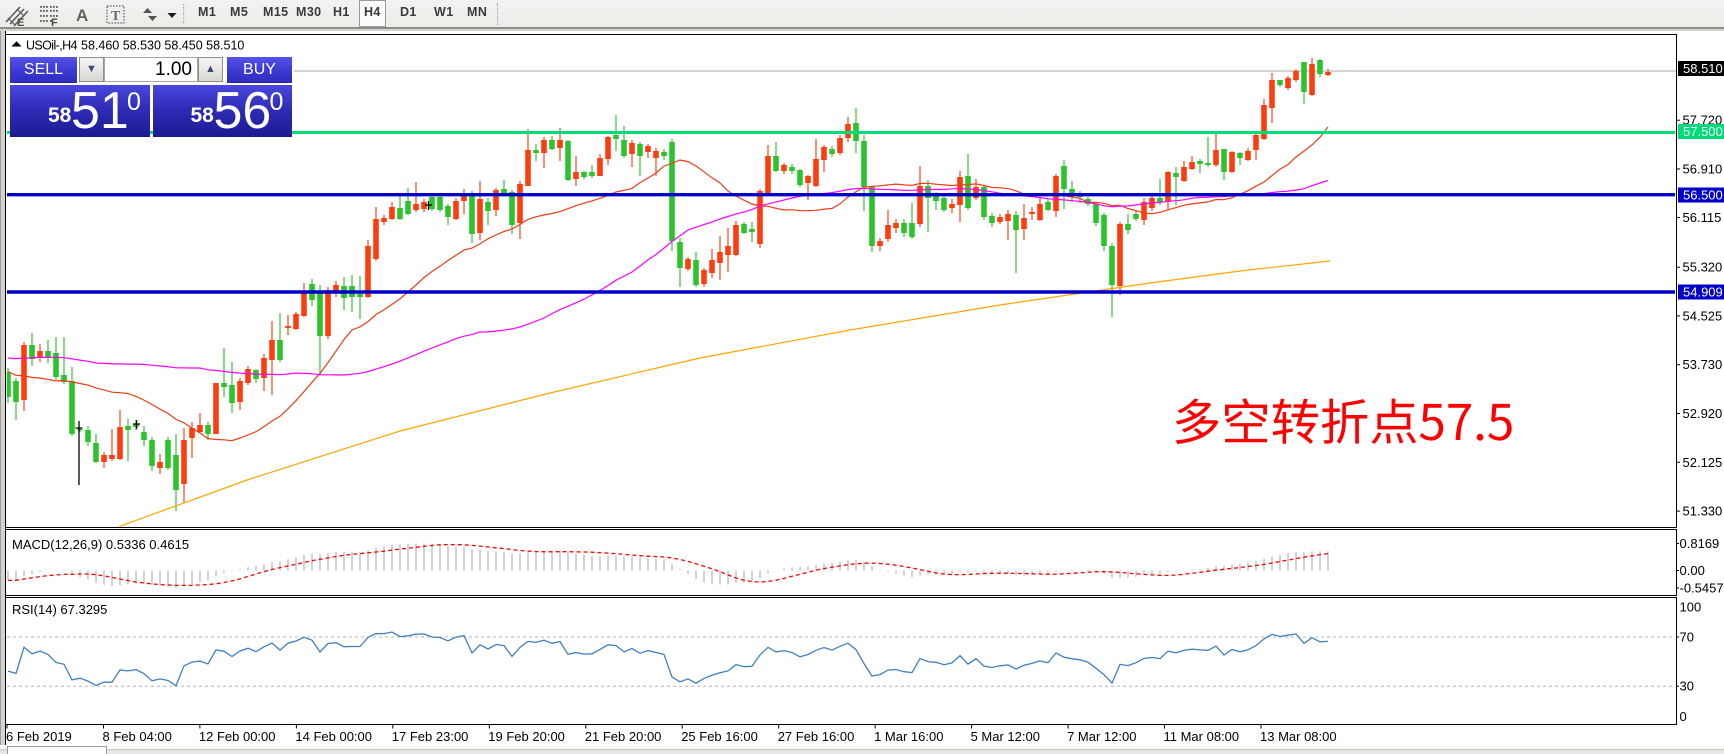  What do you see at coordinates (1101, 736) in the screenshot?
I see `svg-text: 7 Mar 12:00` at bounding box center [1101, 736].